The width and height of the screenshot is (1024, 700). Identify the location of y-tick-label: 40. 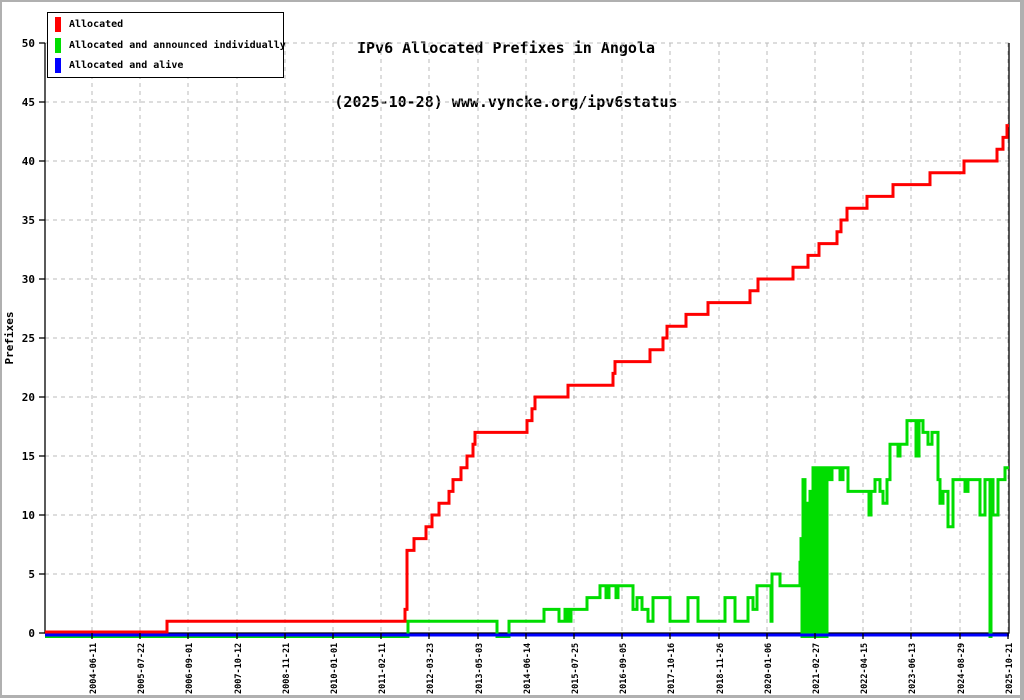
(28, 161).